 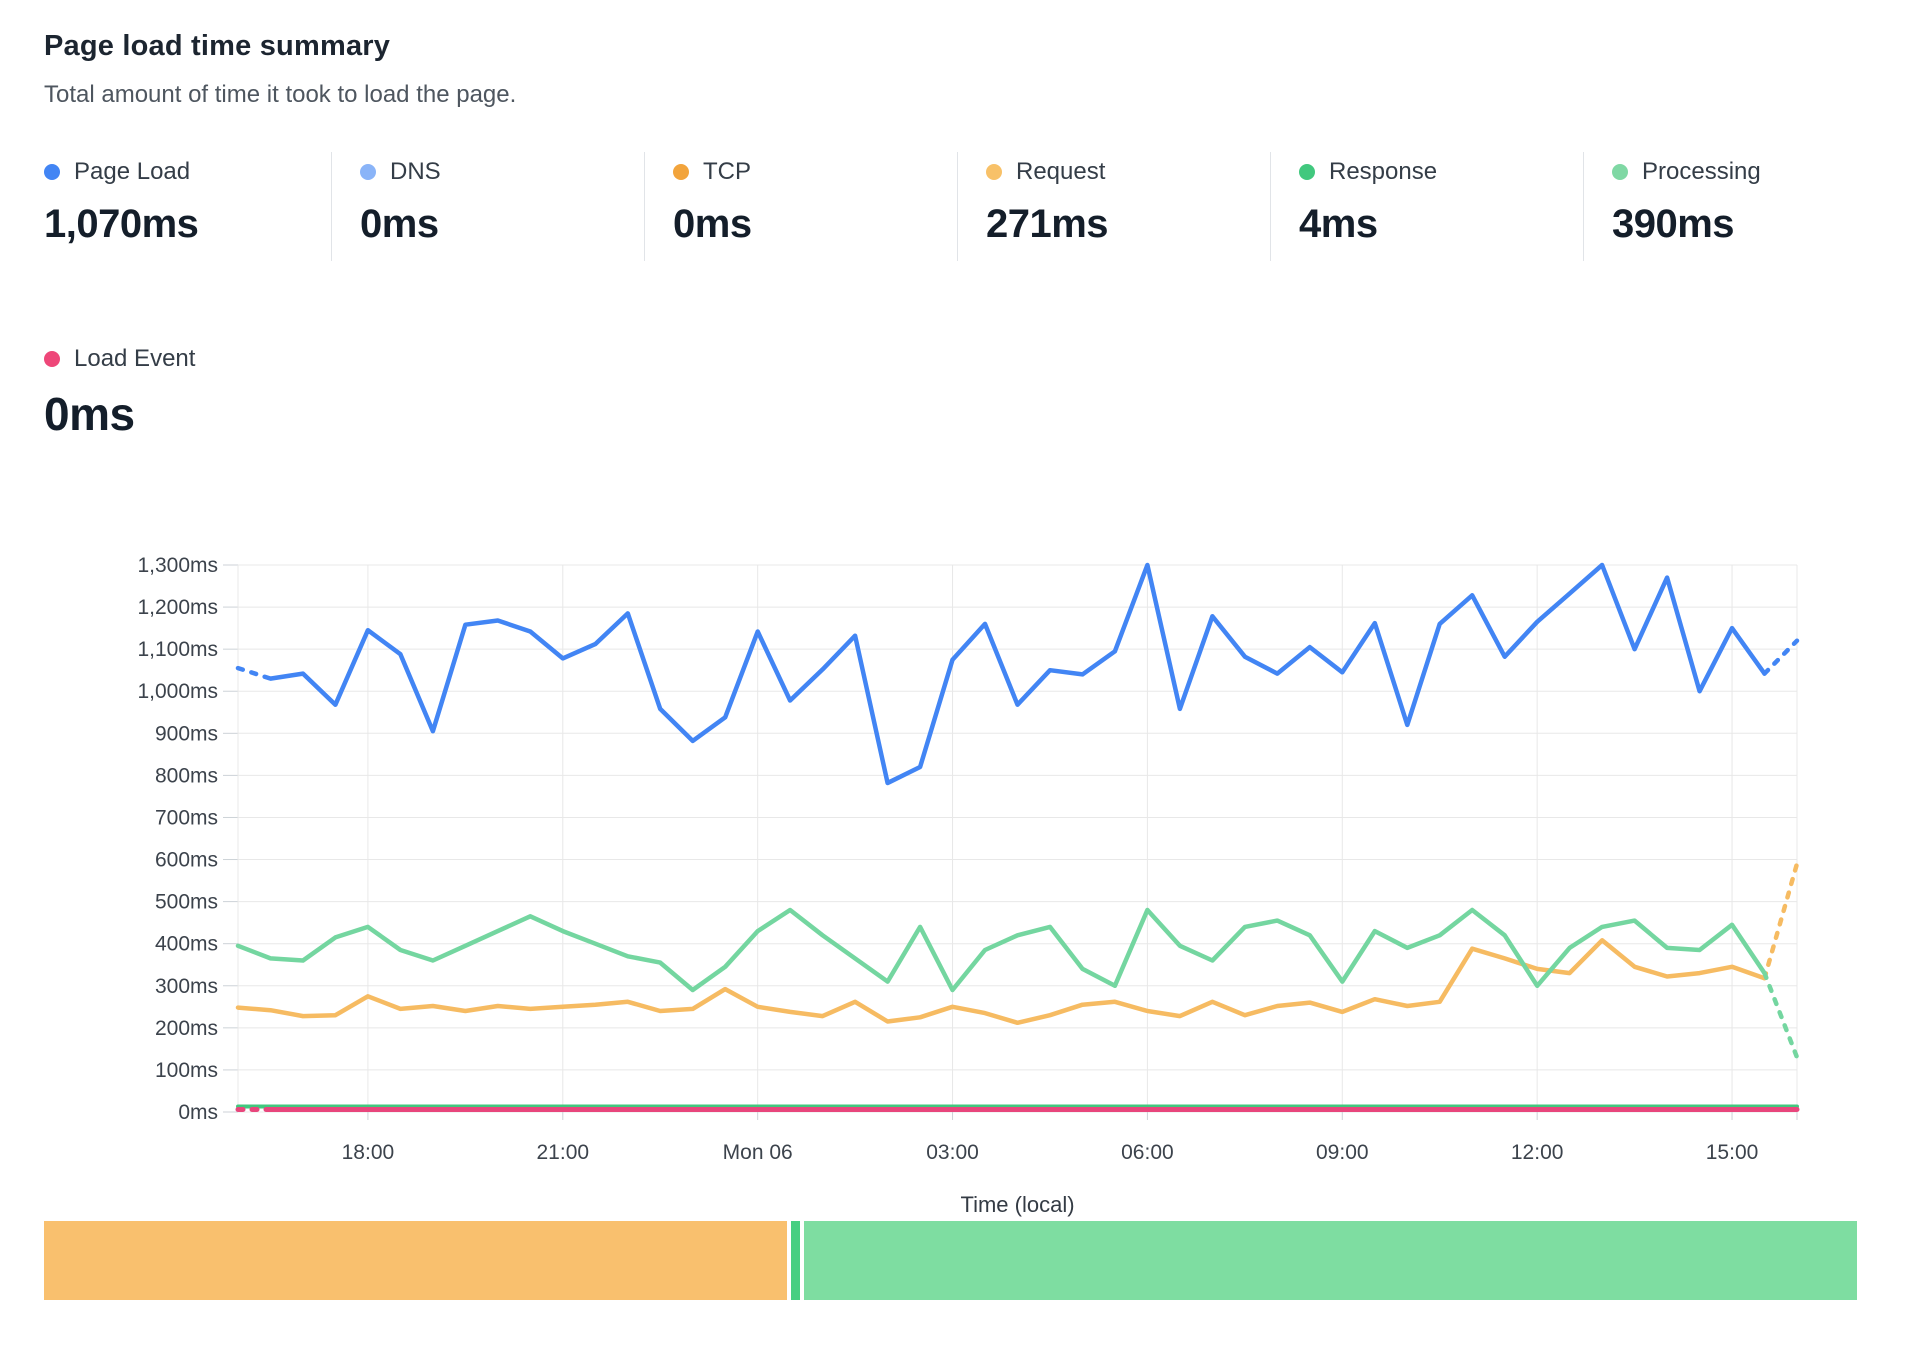 What do you see at coordinates (1307, 172) in the screenshot?
I see `response-legend-dot-icon` at bounding box center [1307, 172].